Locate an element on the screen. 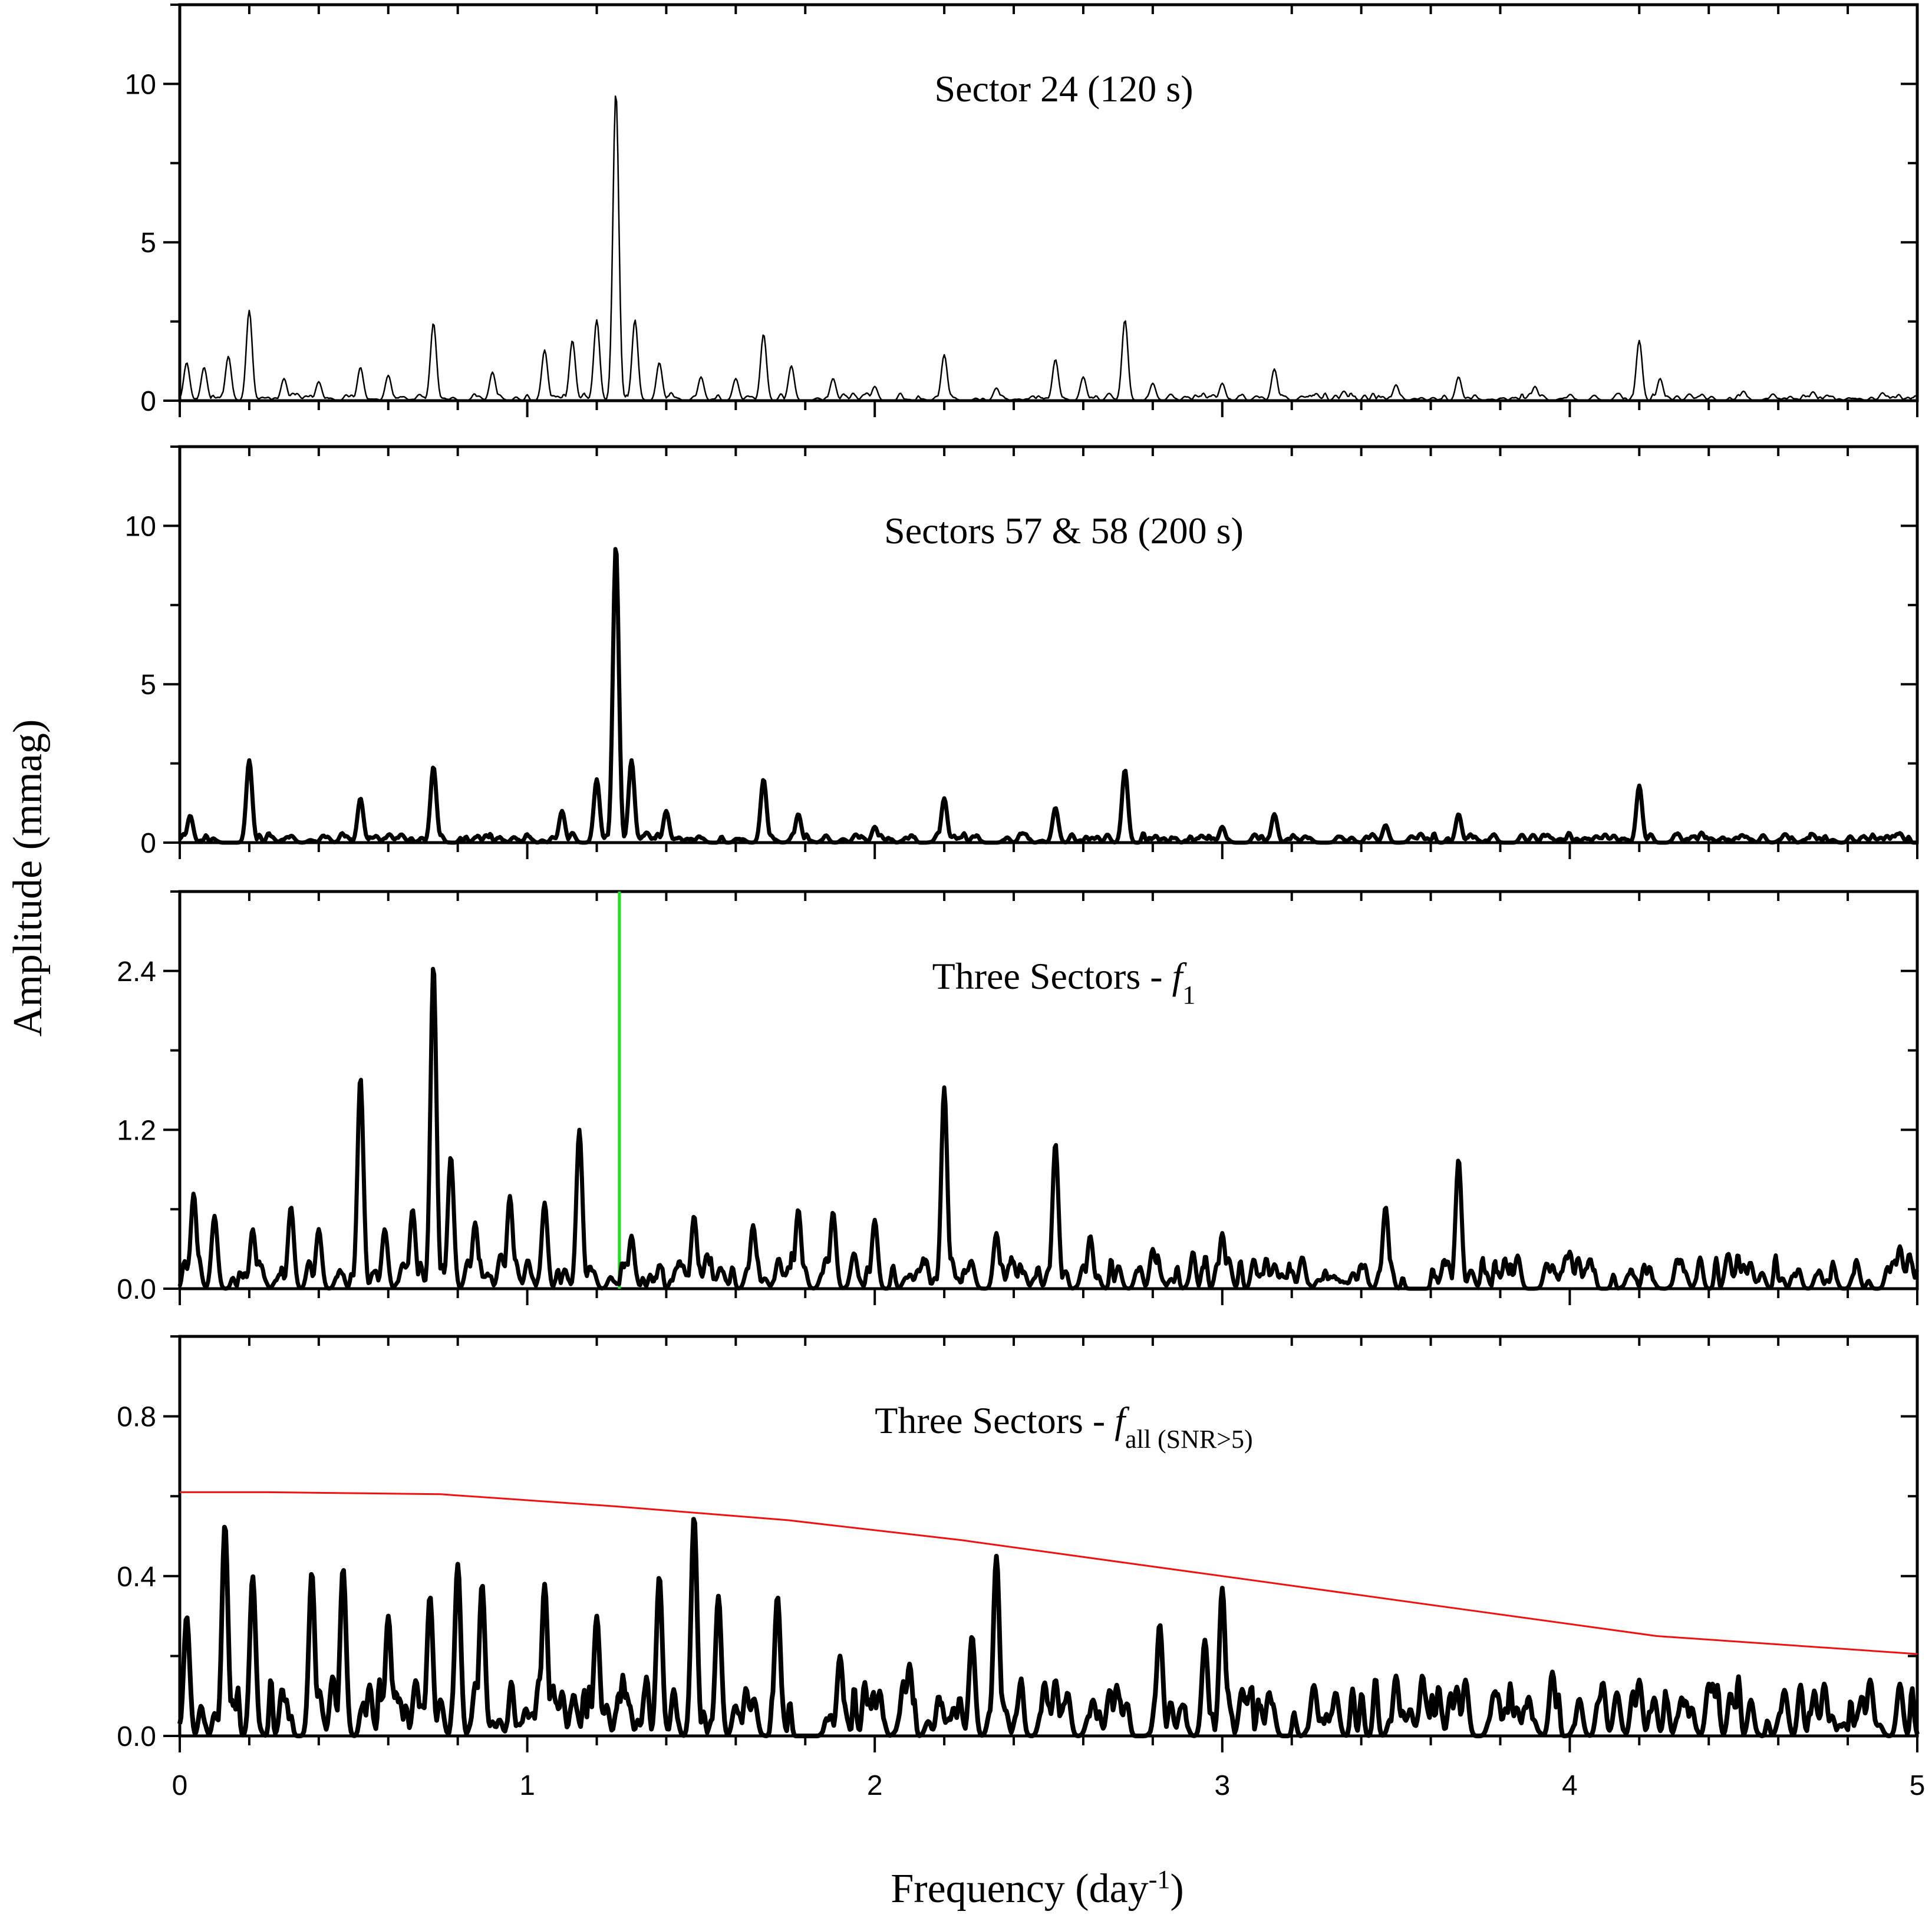  panel-title: Sector 24 (120 s) is located at coordinates (1063, 89).